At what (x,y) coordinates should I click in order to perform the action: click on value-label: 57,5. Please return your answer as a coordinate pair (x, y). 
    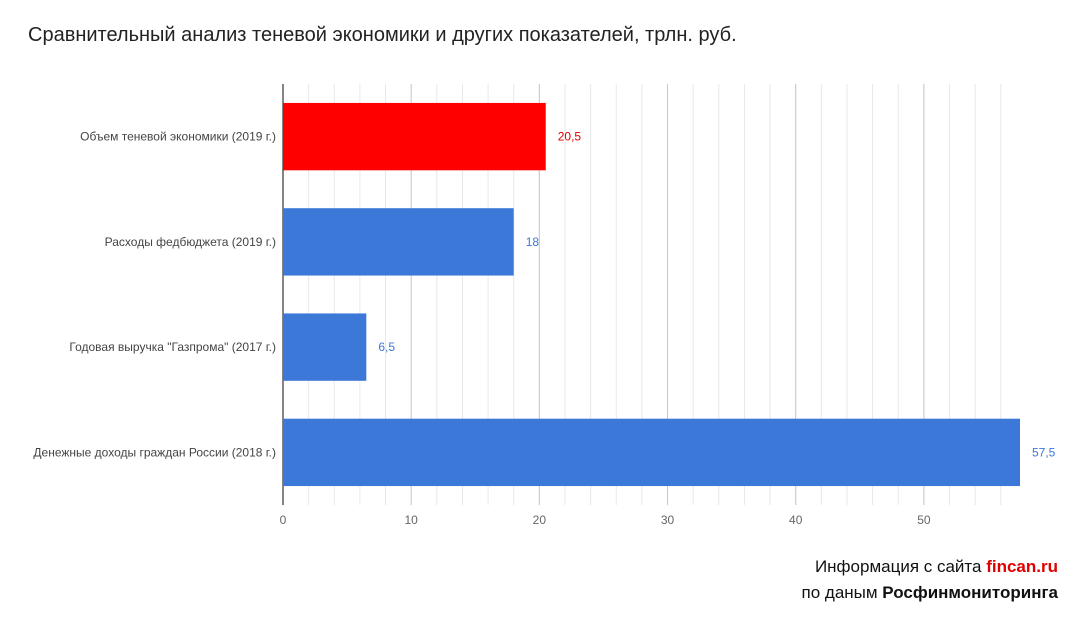
    Looking at the image, I should click on (1044, 452).